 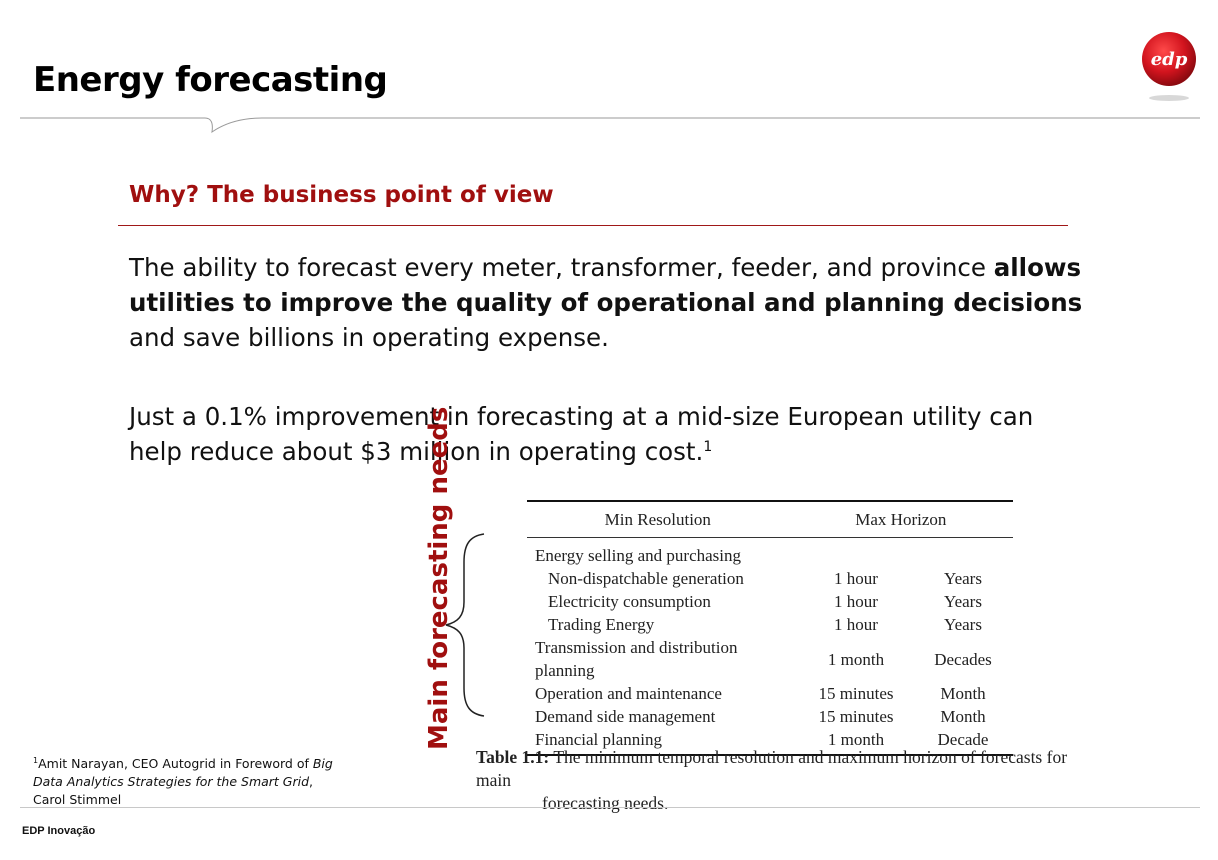 What do you see at coordinates (610, 125) in the screenshot?
I see `header-divider` at bounding box center [610, 125].